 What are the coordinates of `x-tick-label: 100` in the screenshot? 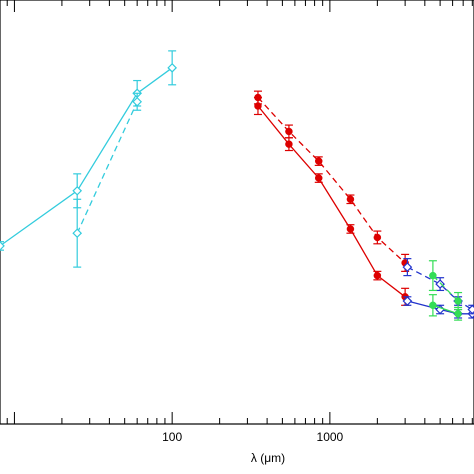 It's located at (172, 437).